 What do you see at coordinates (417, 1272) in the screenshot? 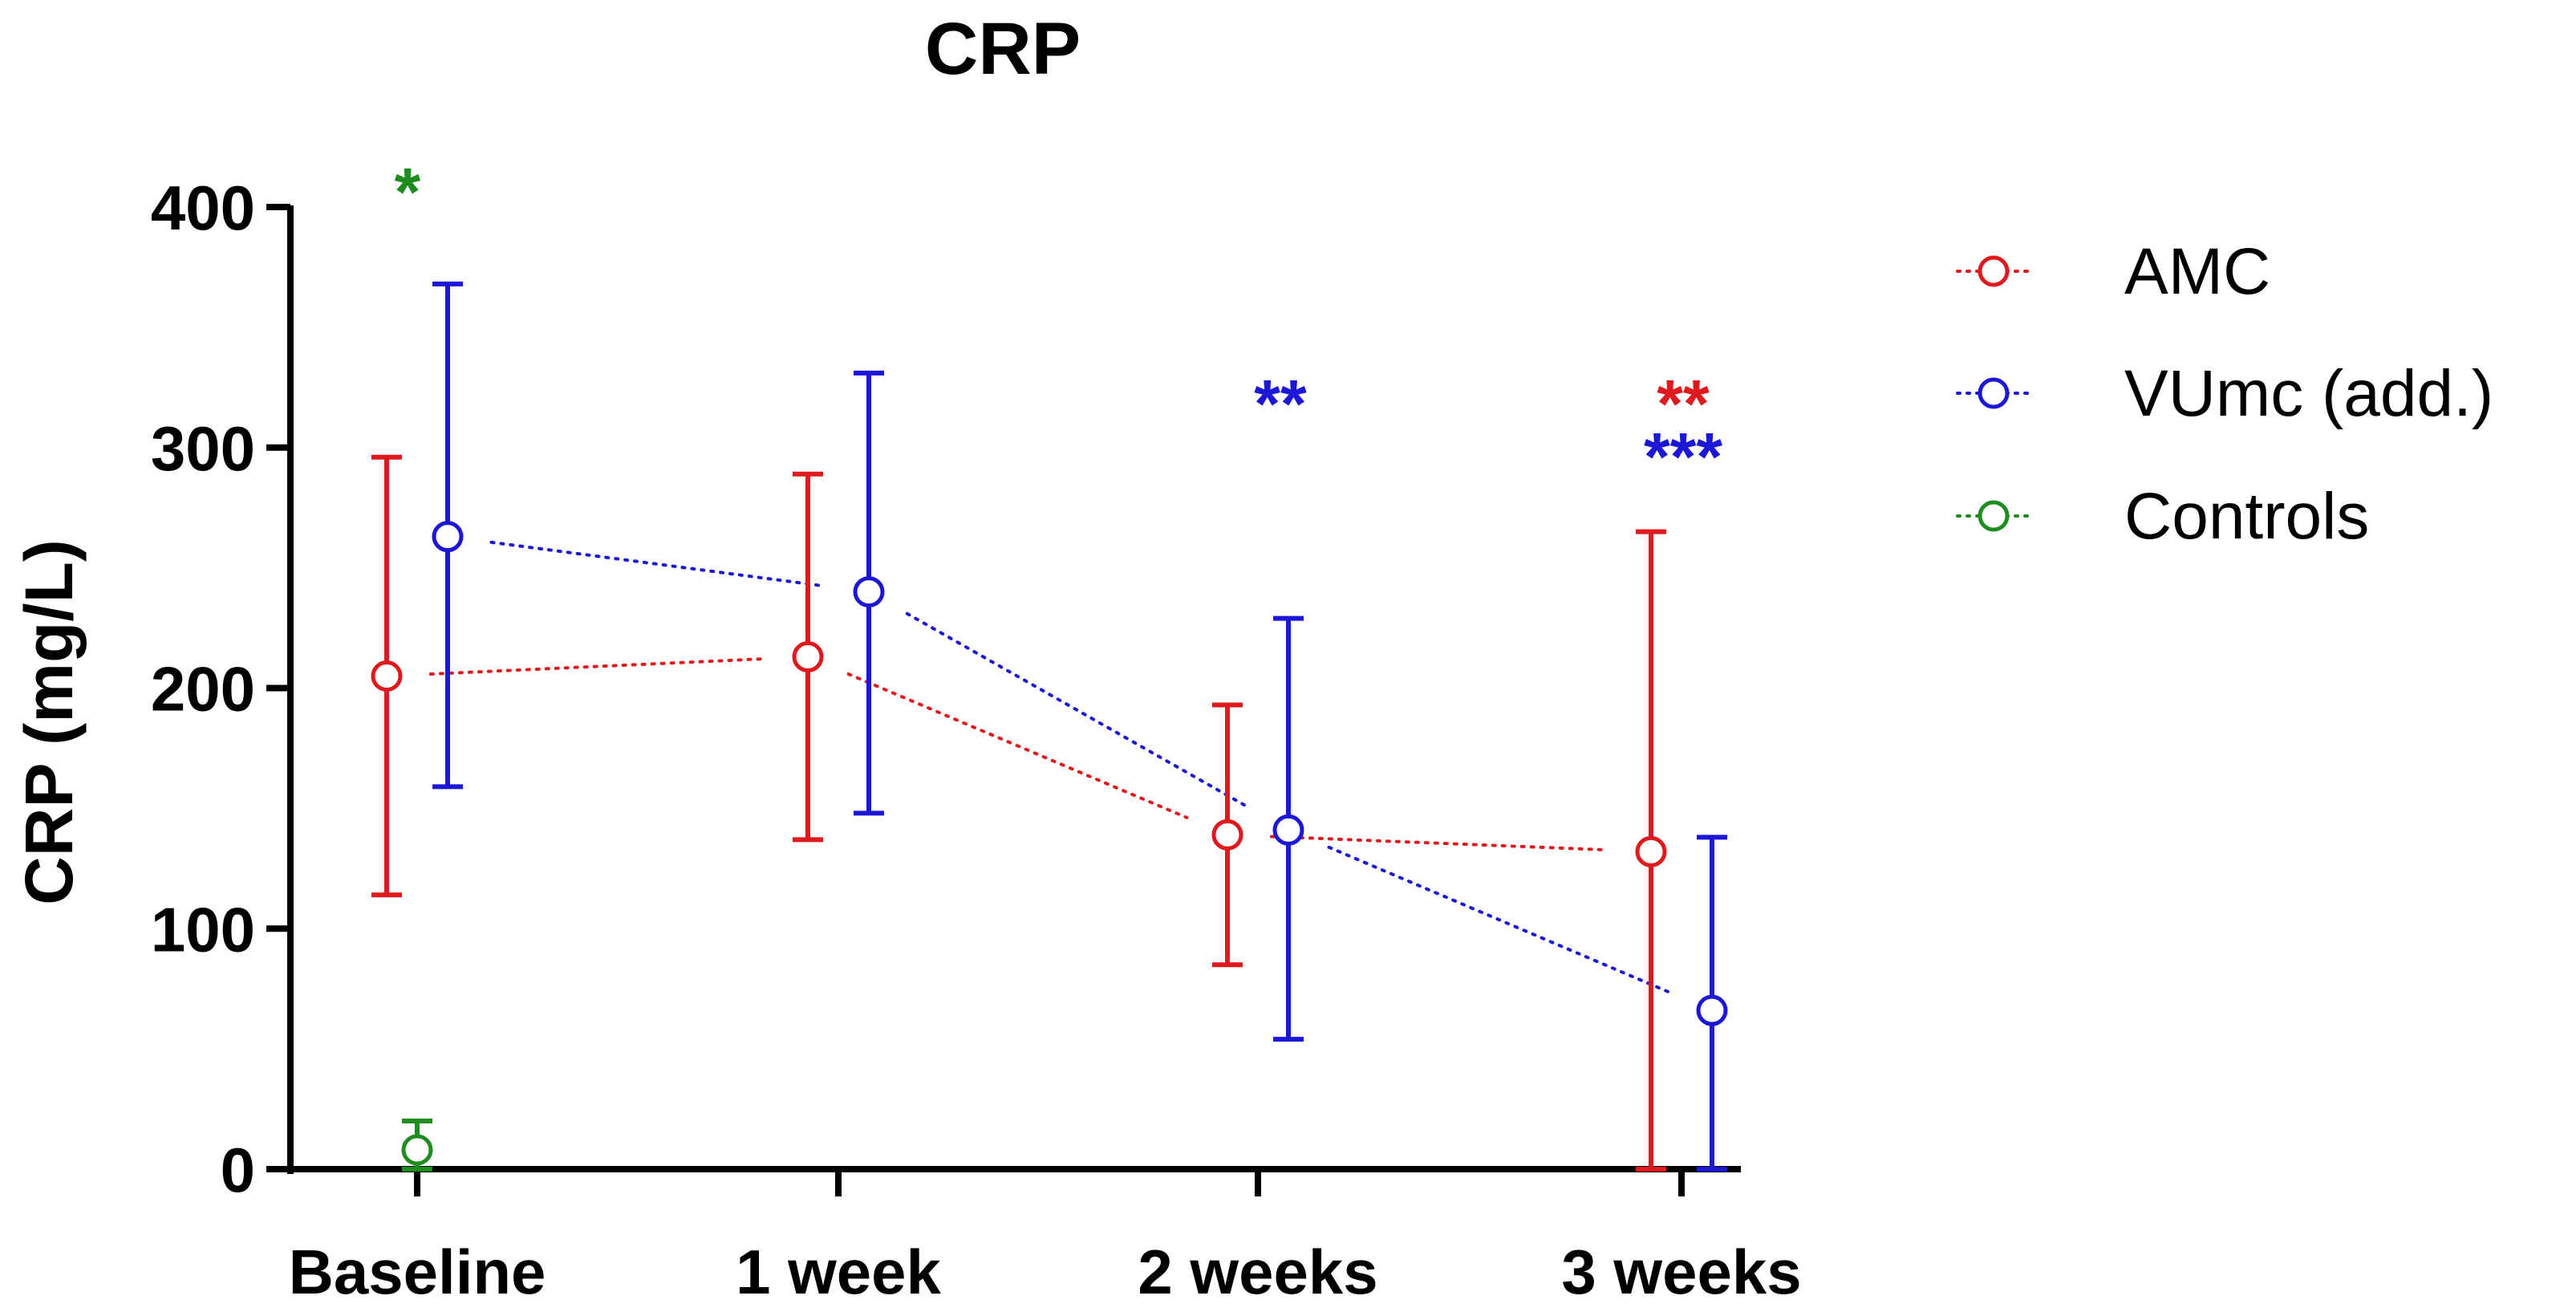
I see `x-tick-label-baseline: Baseline` at bounding box center [417, 1272].